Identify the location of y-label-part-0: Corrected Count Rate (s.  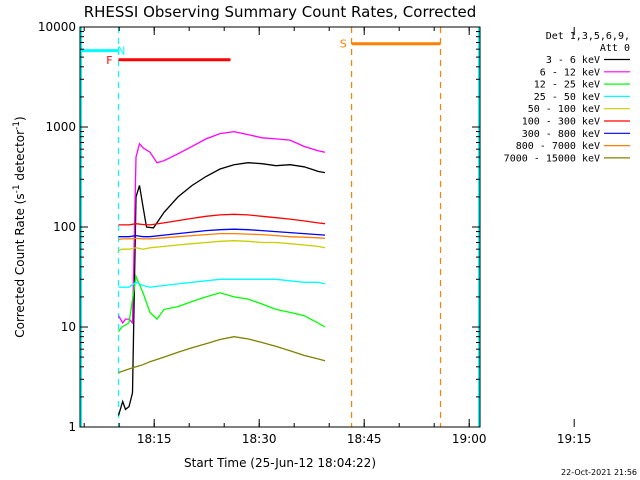
(20, 265).